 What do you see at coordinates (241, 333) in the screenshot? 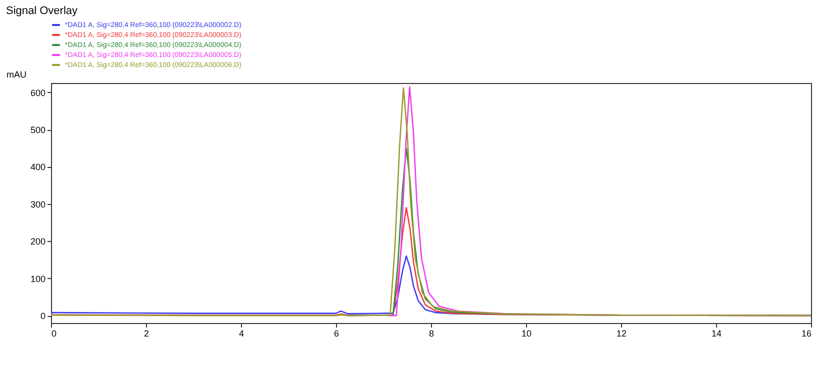
I see `x-tick-label: 4` at bounding box center [241, 333].